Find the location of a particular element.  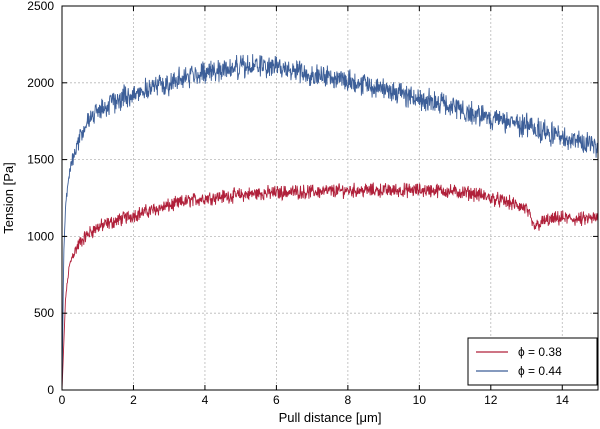

x-tick-label: 0 is located at coordinates (62, 400).